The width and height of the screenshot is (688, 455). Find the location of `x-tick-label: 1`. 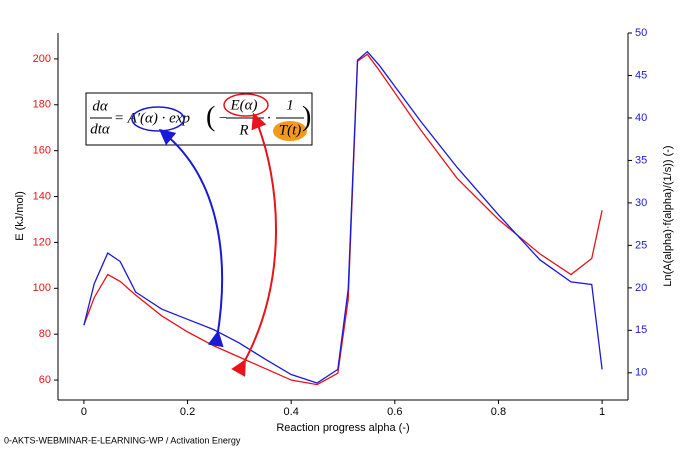

x-tick-label: 1 is located at coordinates (602, 412).